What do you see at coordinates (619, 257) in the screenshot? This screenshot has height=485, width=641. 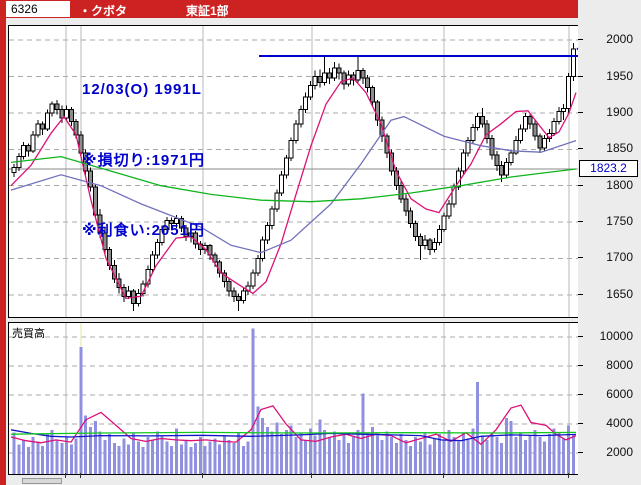 I see `price-axis-label: 1700` at bounding box center [619, 257].